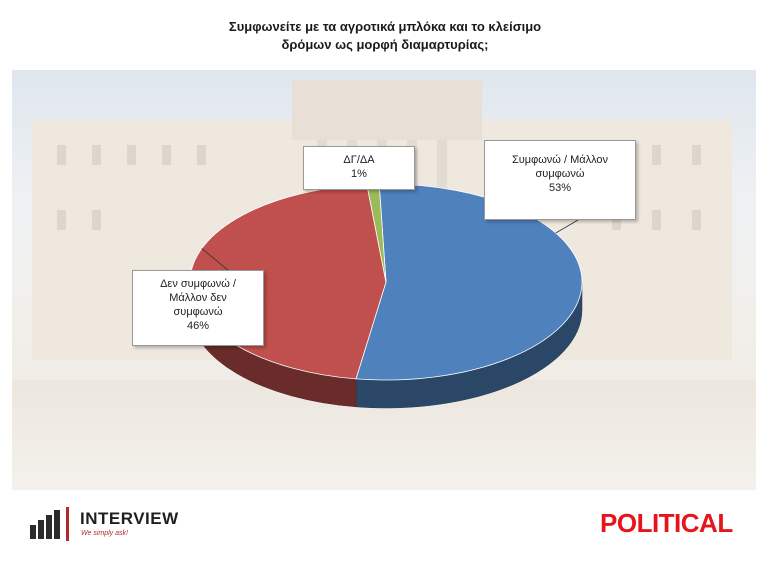  I want to click on data-label-disagree-line-3: συμφωνώ, so click(198, 312).